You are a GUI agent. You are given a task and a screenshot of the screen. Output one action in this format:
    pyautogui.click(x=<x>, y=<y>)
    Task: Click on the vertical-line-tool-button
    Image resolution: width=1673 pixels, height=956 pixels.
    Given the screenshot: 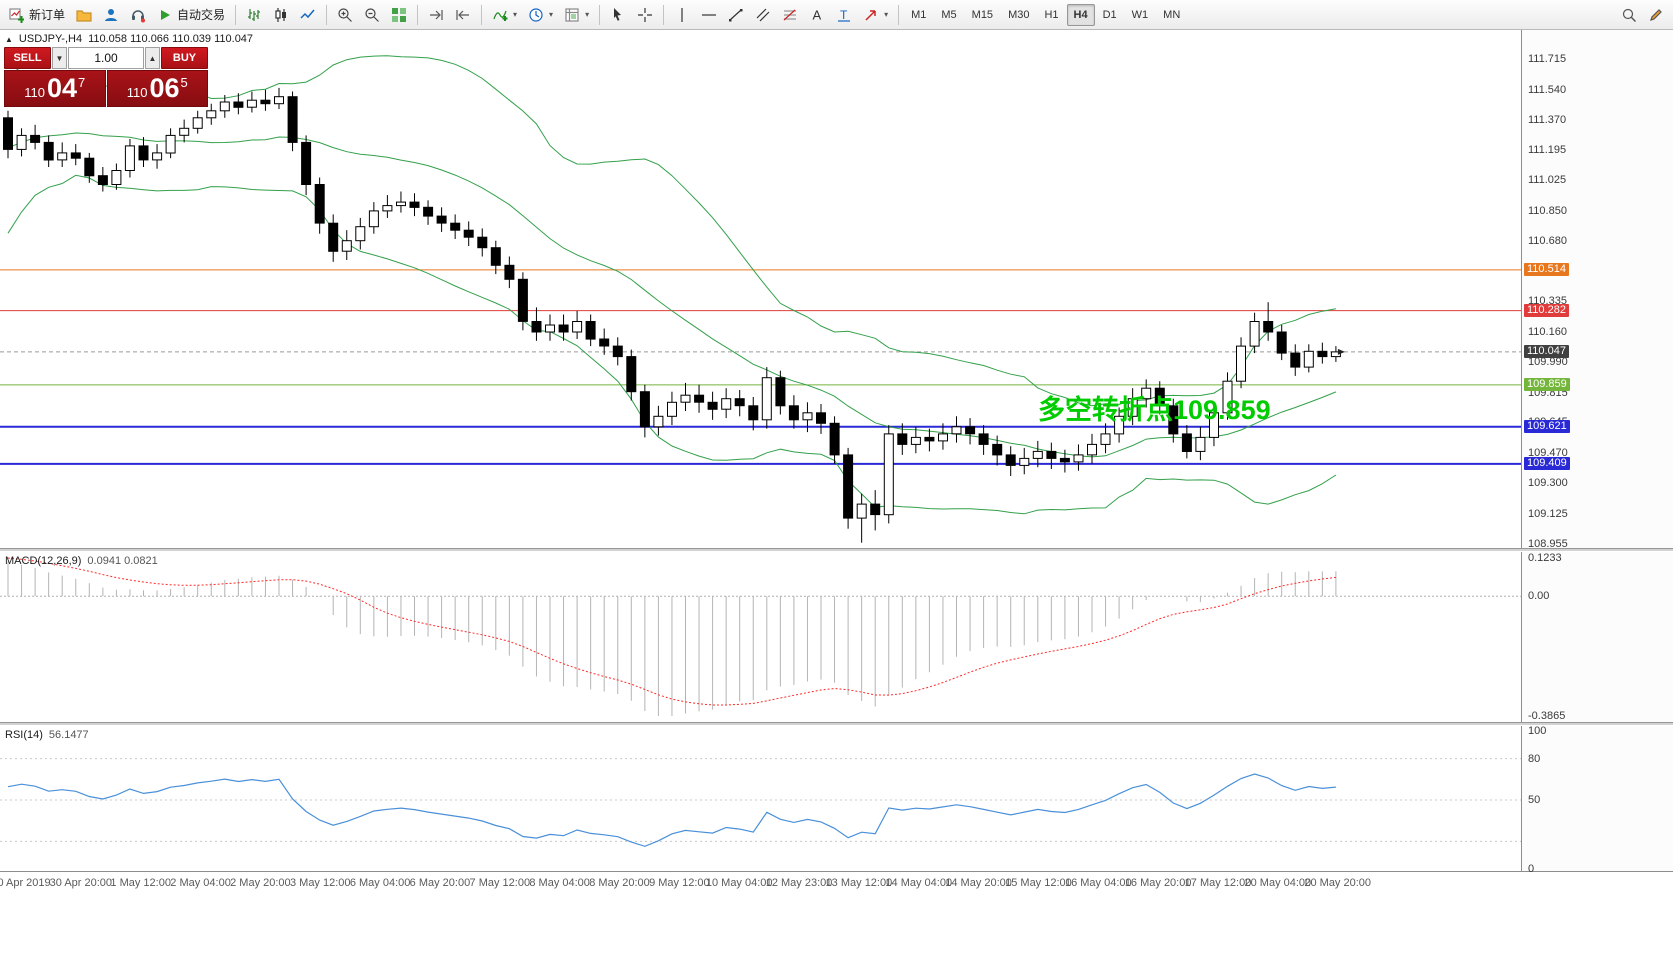 What is the action you would take?
    pyautogui.click(x=682, y=15)
    